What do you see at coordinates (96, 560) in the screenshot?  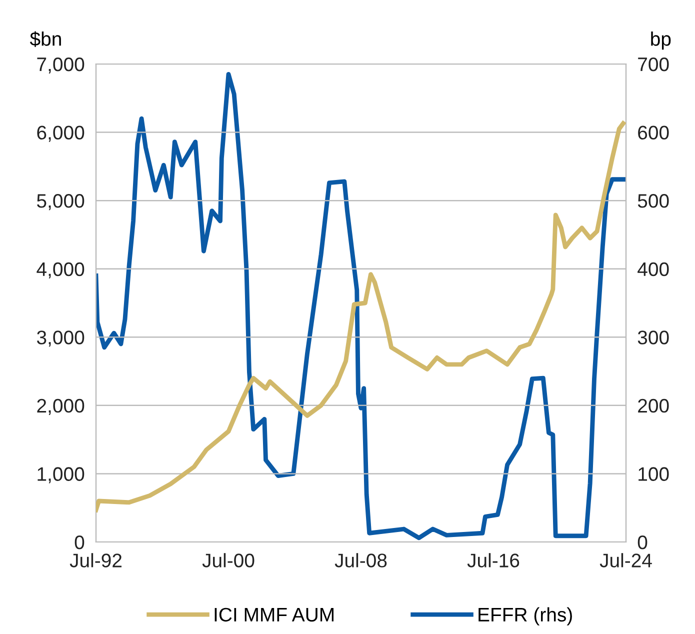 I see `x-tick-label: Jul-92` at bounding box center [96, 560].